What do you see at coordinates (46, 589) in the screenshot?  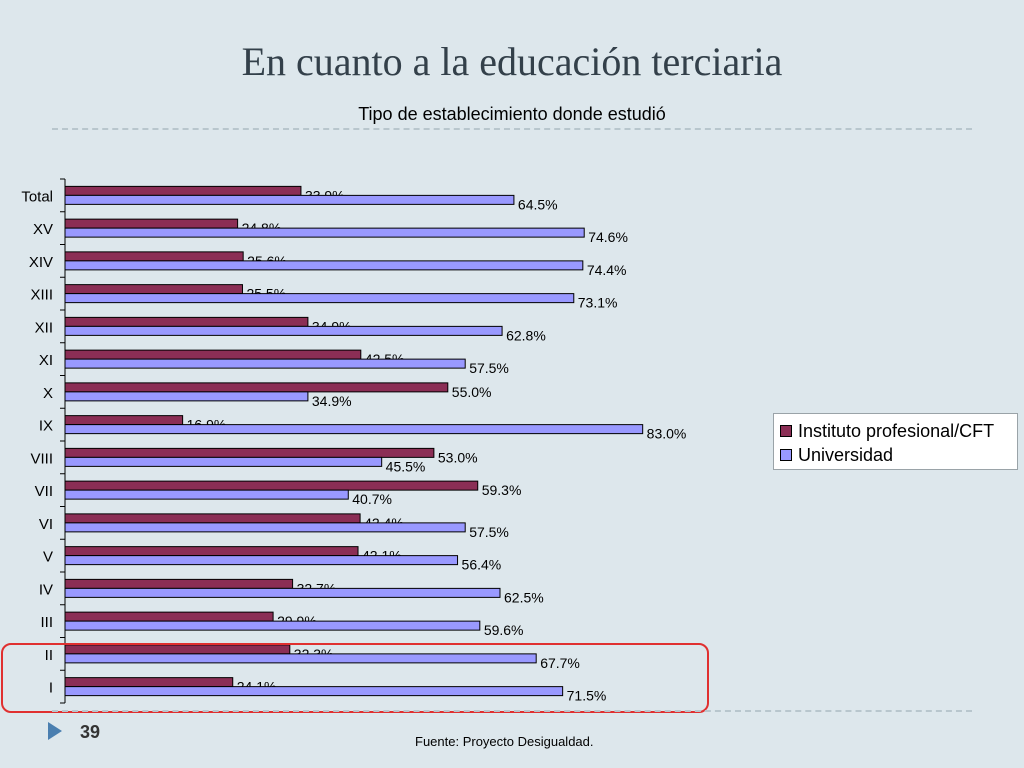 I see `category-label: IV` at bounding box center [46, 589].